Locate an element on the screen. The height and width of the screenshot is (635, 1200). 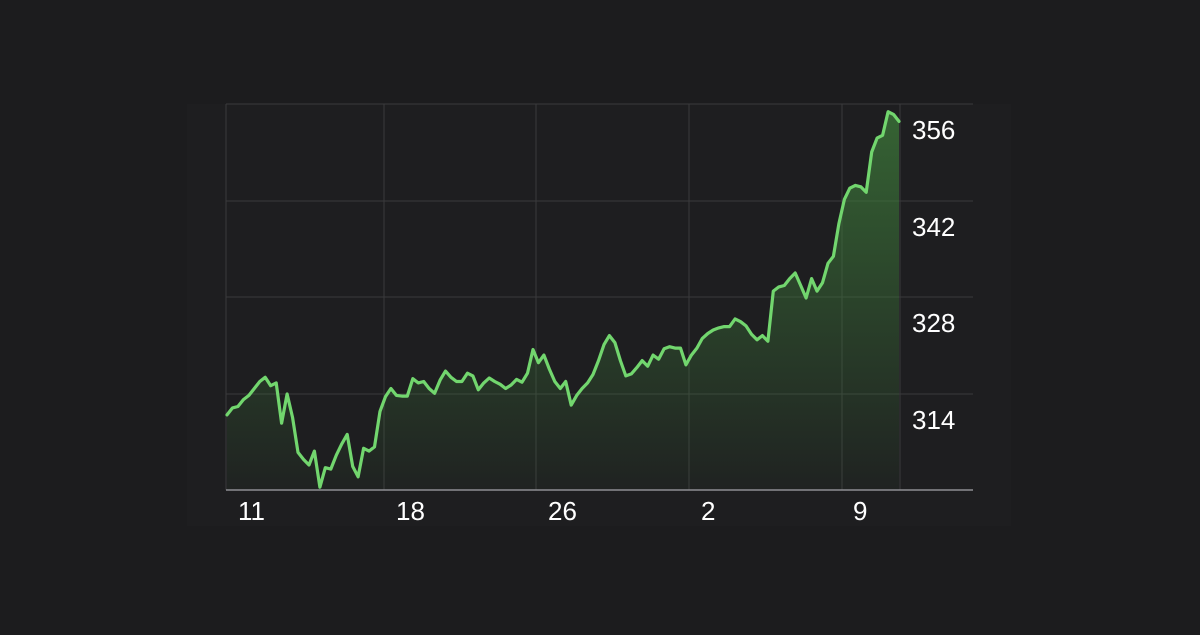
y-axis-labels: 356 342 328 314 is located at coordinates (933, 275).